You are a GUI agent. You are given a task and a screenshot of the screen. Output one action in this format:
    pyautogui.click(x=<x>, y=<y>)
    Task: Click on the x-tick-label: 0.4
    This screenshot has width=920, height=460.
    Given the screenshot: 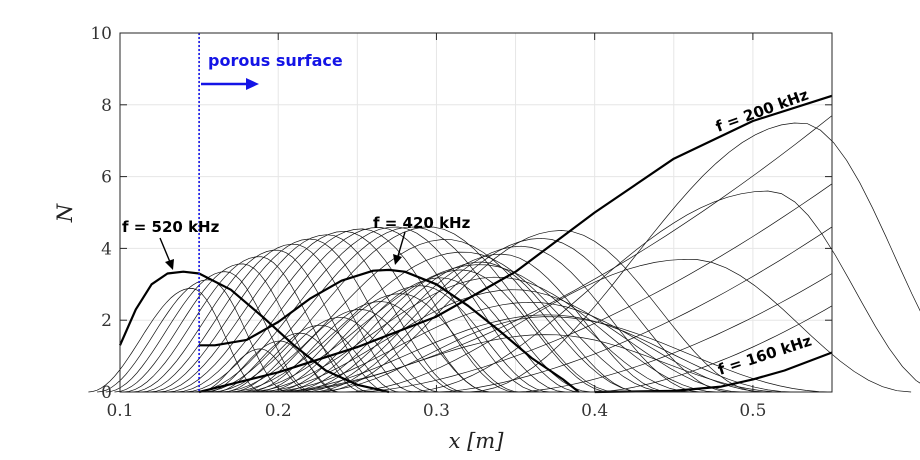 What is the action you would take?
    pyautogui.click(x=594, y=411)
    